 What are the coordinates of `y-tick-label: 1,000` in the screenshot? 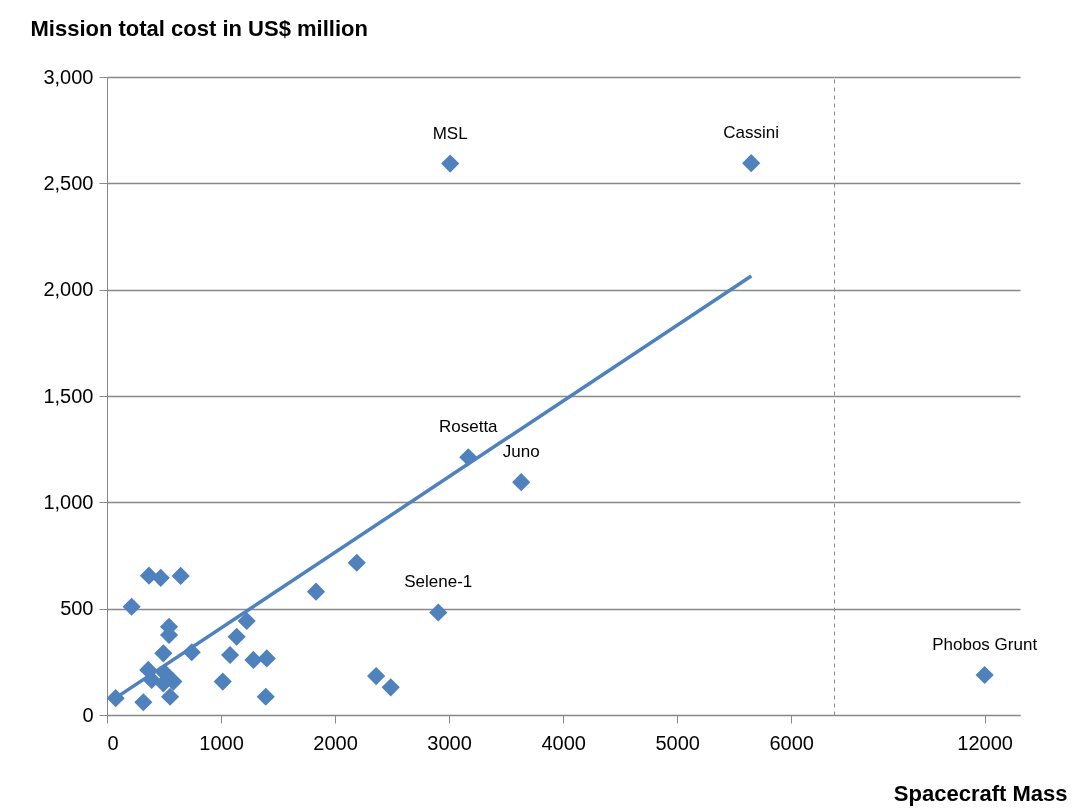 It's located at (68, 501).